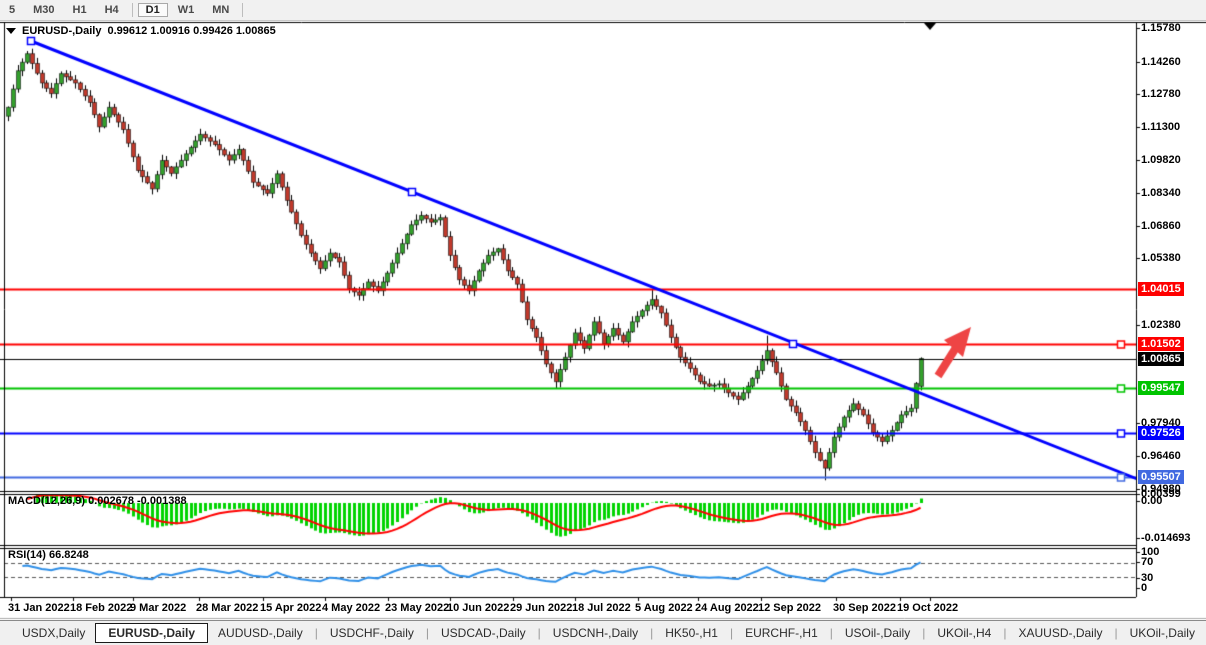 The image size is (1206, 645). Describe the element at coordinates (595, 633) in the screenshot. I see `tab-usdcnh-daily: USDCNH-,Daily` at that location.